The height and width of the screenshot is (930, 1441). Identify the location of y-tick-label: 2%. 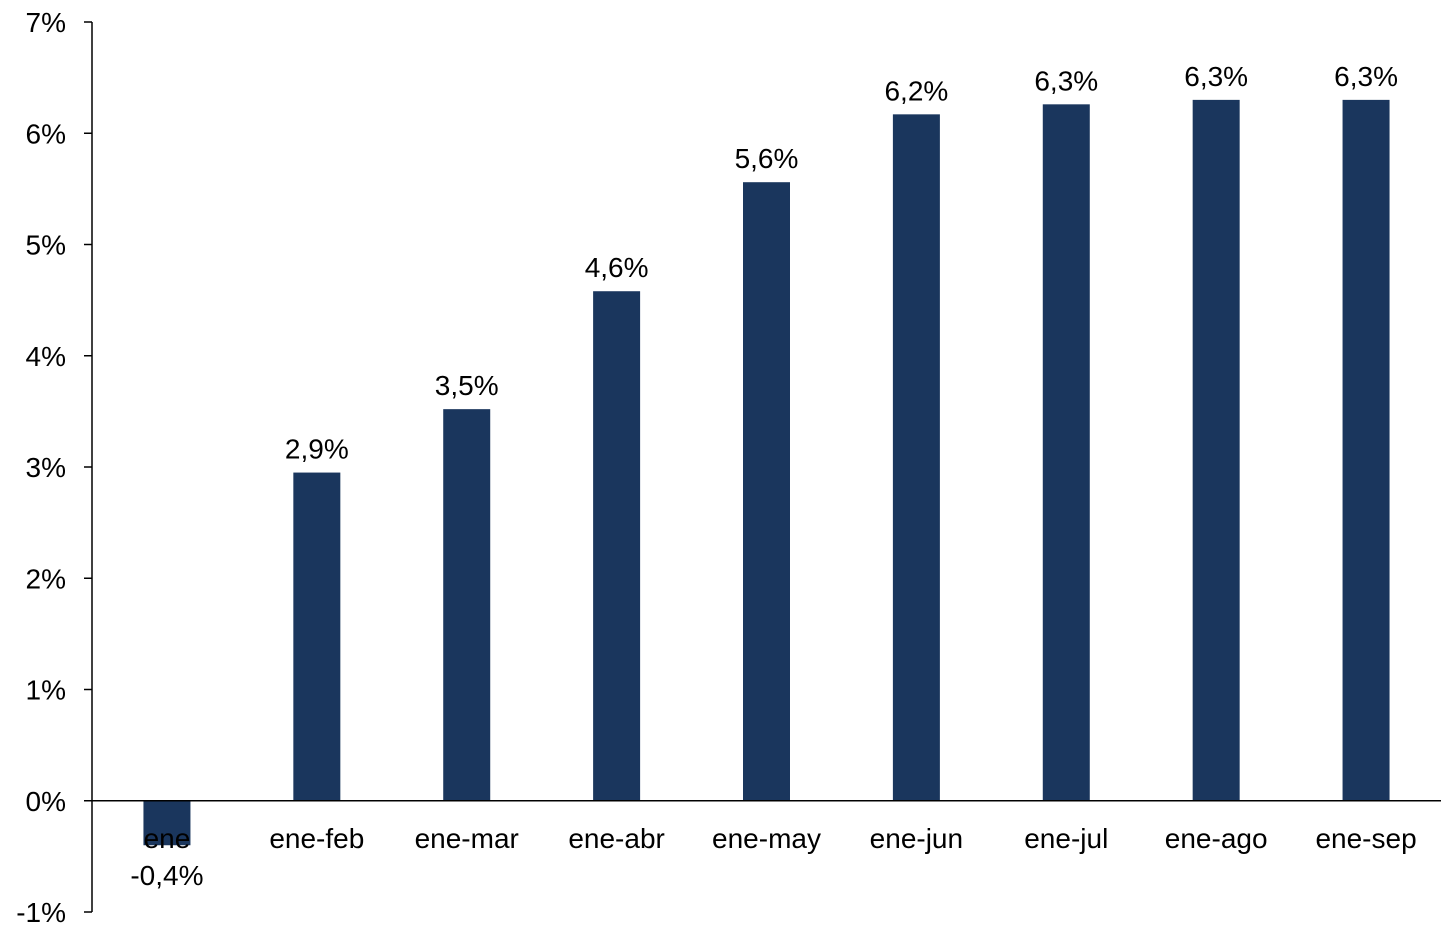
(46, 578).